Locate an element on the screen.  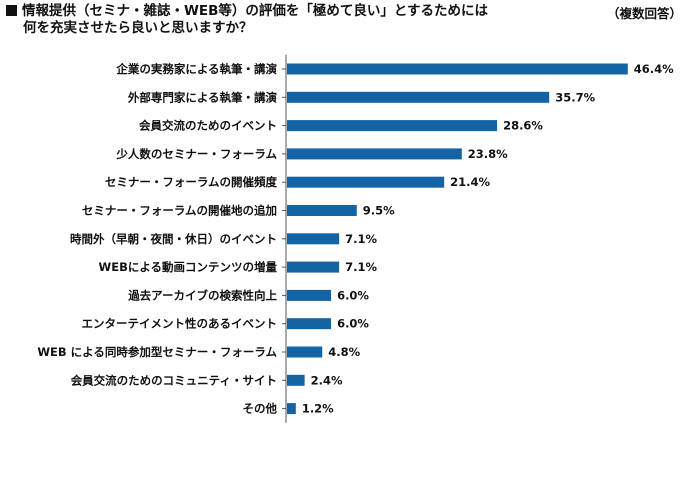
data-label: 21.4% is located at coordinates (470, 182).